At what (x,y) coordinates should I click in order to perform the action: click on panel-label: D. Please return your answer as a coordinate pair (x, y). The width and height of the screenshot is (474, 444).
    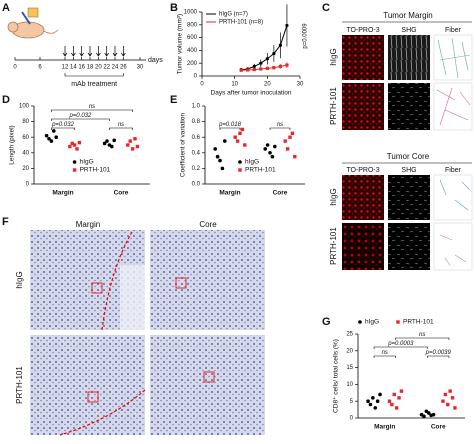
    Looking at the image, I should click on (6, 100).